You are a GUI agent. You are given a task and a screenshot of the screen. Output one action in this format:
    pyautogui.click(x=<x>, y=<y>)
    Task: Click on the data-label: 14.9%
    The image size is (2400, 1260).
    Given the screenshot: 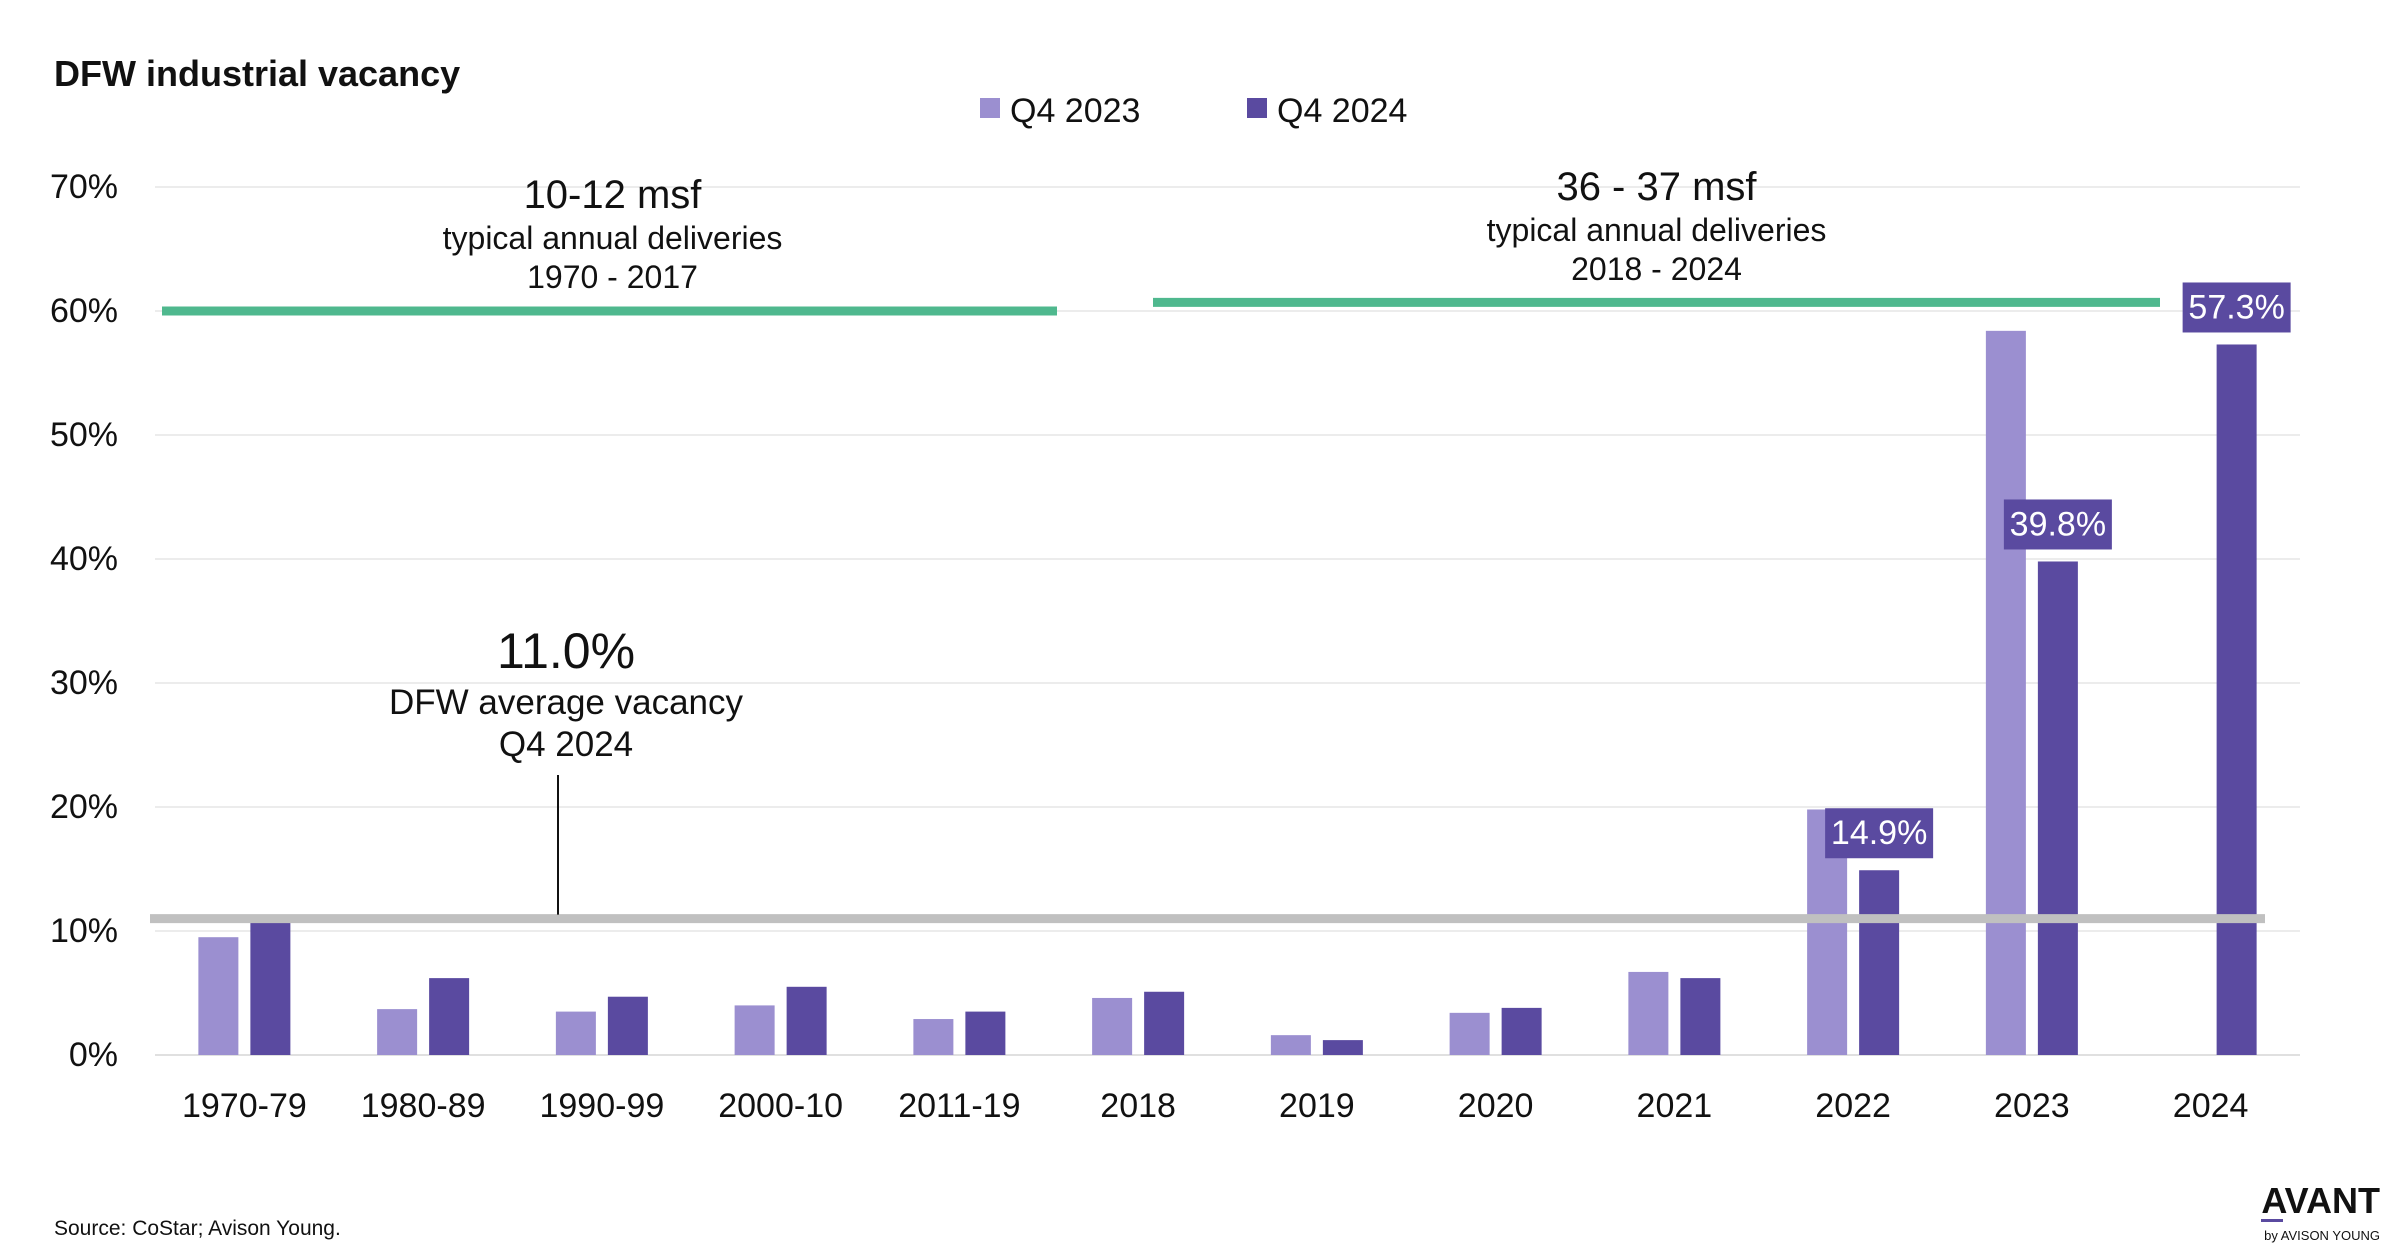 What is the action you would take?
    pyautogui.click(x=1879, y=833)
    